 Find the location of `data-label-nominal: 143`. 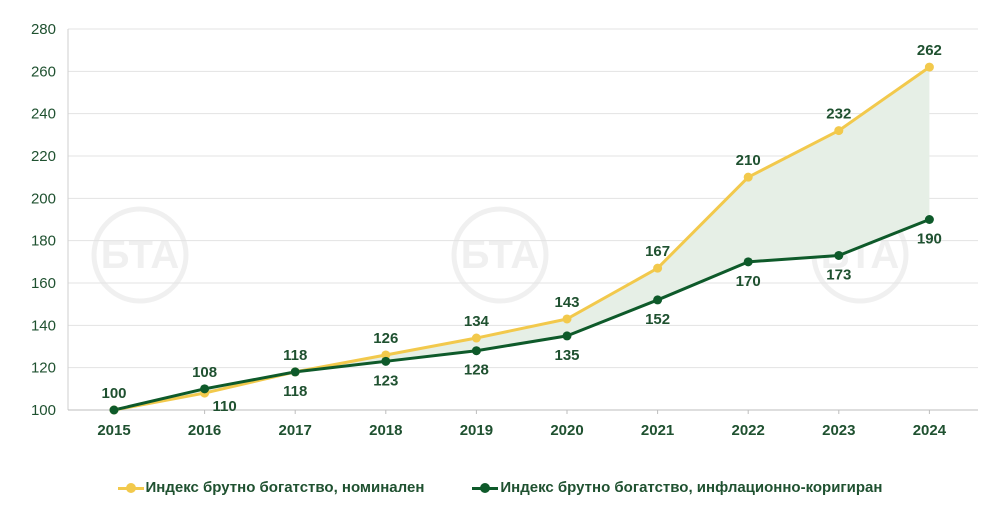

data-label-nominal: 143 is located at coordinates (566, 302).